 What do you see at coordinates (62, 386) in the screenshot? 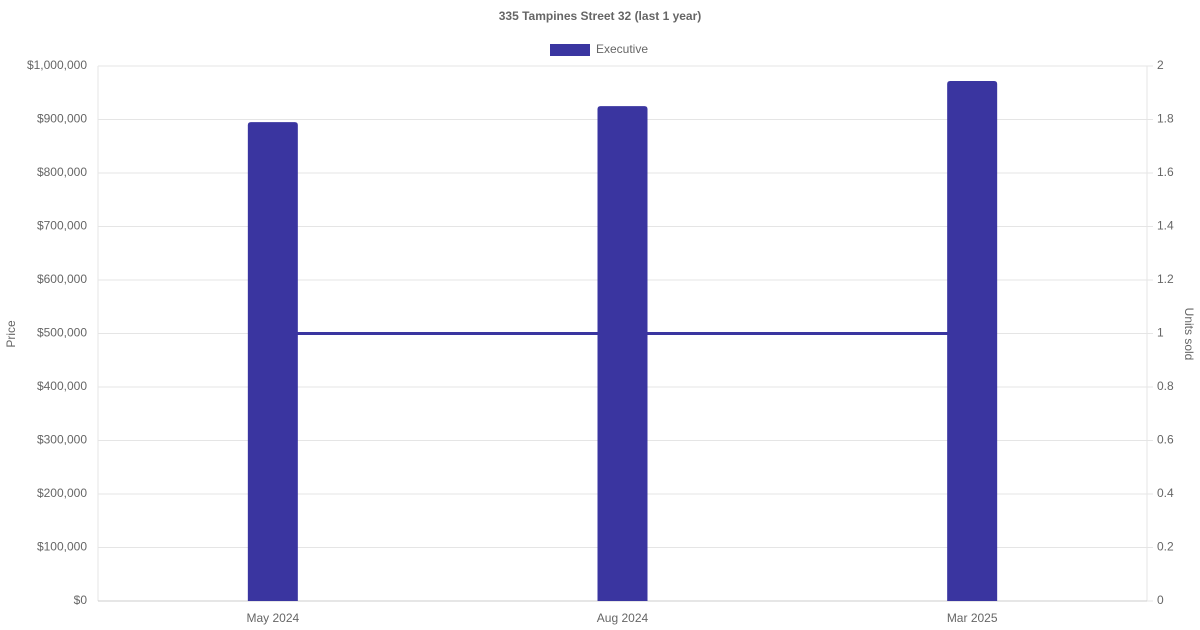
I see `y-tick-label: $400,000` at bounding box center [62, 386].